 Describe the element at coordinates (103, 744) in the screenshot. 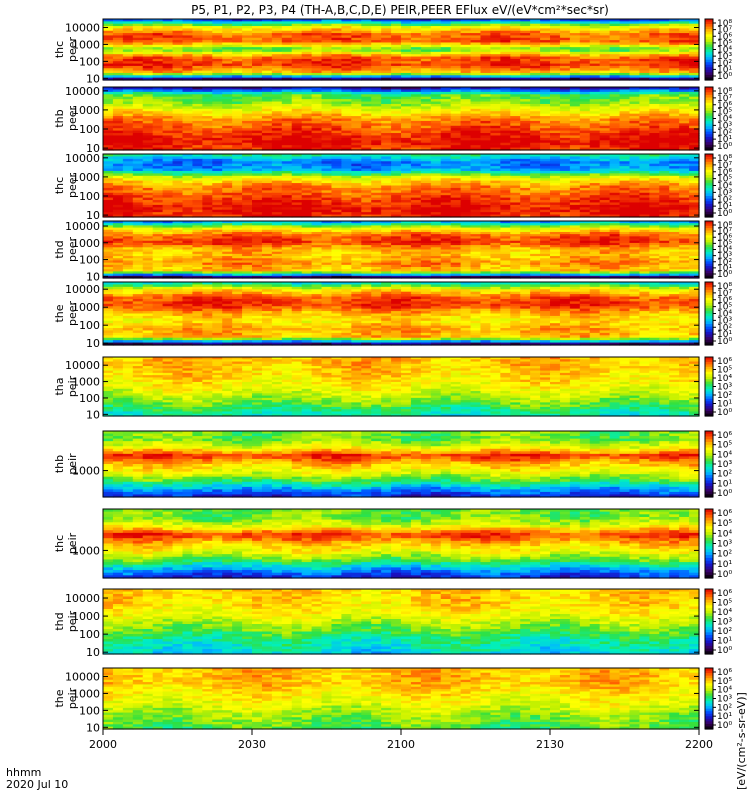

I see `x-tick-label: 2000` at that location.